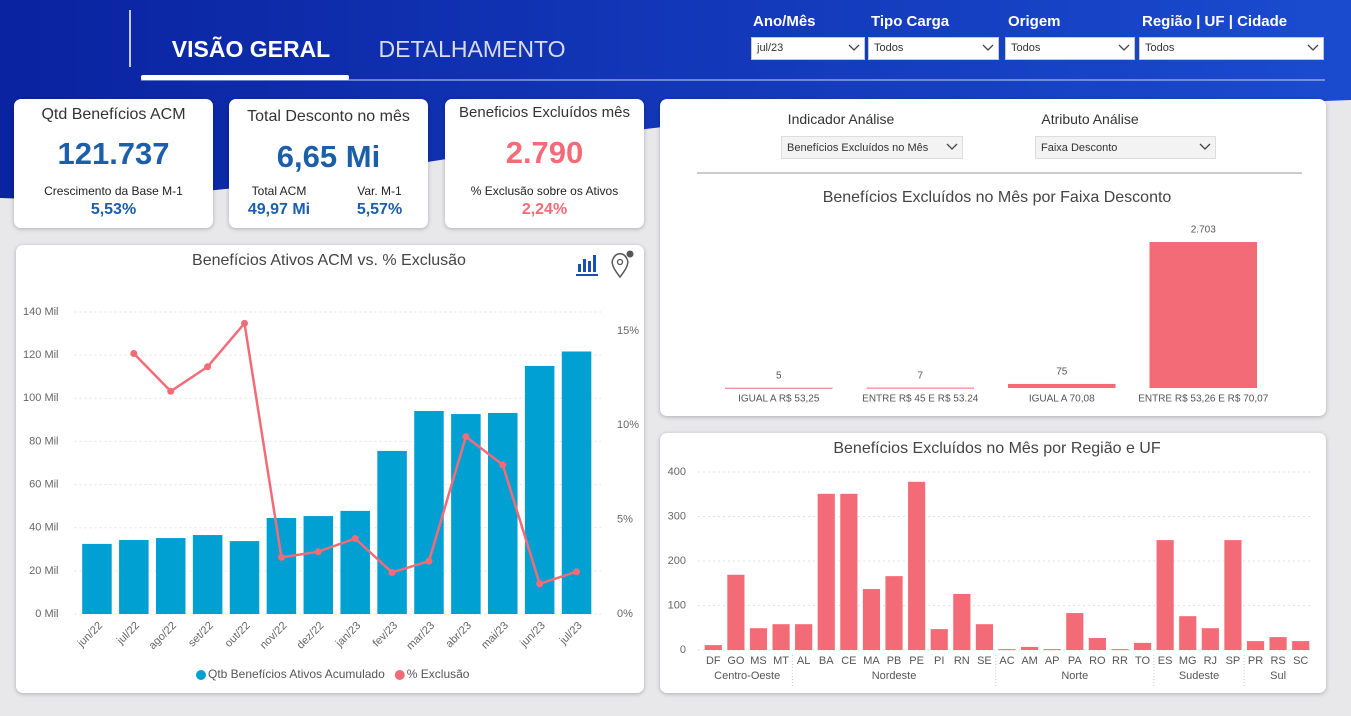 The width and height of the screenshot is (1351, 716). What do you see at coordinates (279, 191) in the screenshot?
I see `kpi-detail-label: Total ACM` at bounding box center [279, 191].